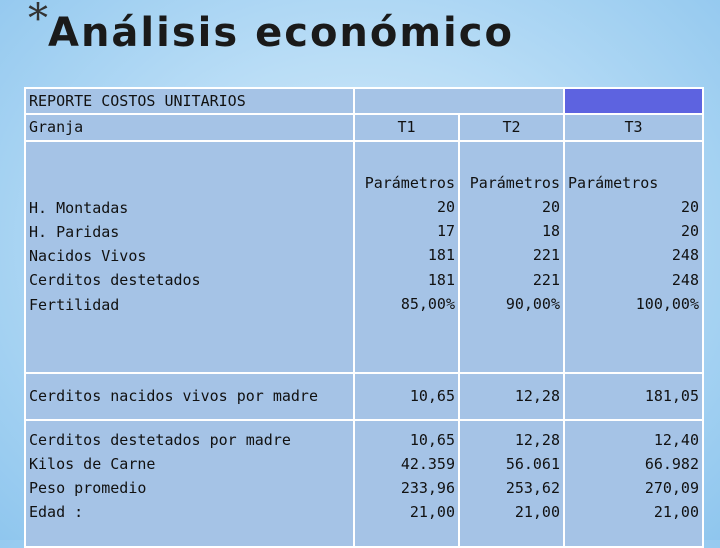 The height and width of the screenshot is (548, 720). Describe the element at coordinates (115, 280) in the screenshot. I see `row-label-destetados: Cerditos destetados` at that location.